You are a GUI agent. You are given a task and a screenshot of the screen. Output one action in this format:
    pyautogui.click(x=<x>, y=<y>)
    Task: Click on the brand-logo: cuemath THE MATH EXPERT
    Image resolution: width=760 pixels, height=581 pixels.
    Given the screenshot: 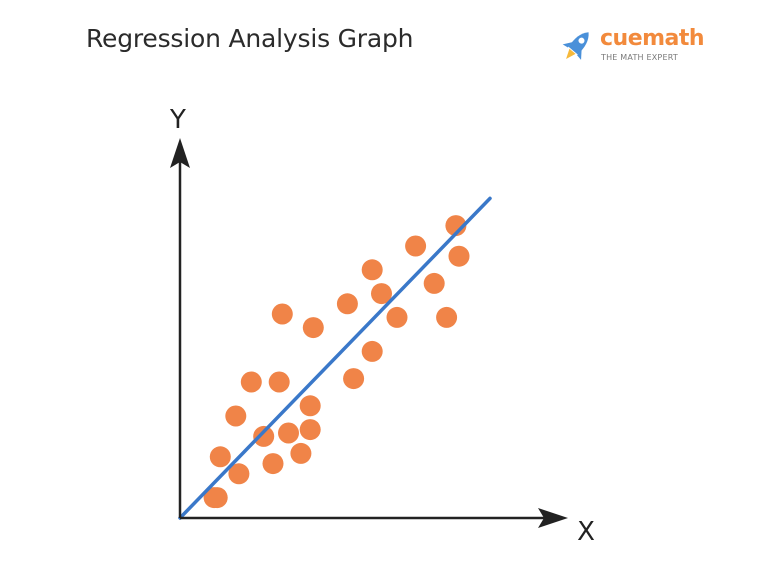 What is the action you would take?
    pyautogui.click(x=636, y=46)
    